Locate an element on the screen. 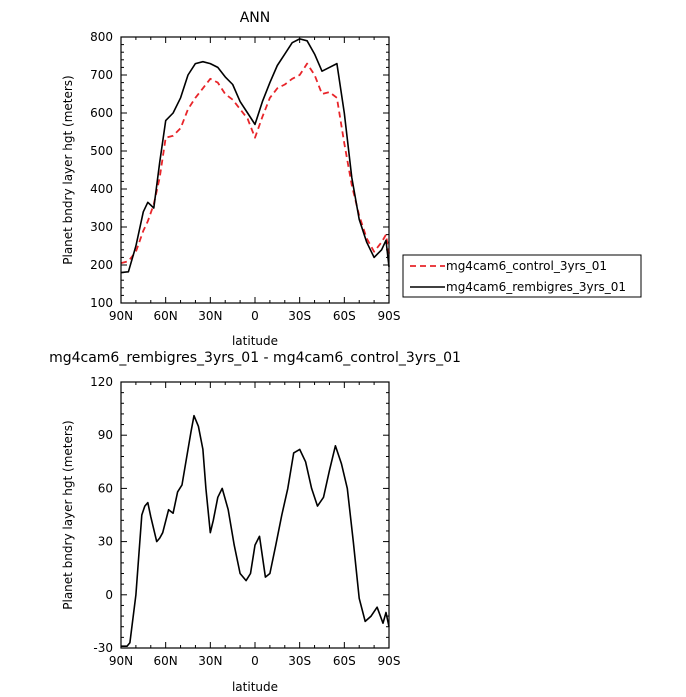 This screenshot has width=686, height=697. bottom-chart-y-tick-label: 0 is located at coordinates (109, 595).